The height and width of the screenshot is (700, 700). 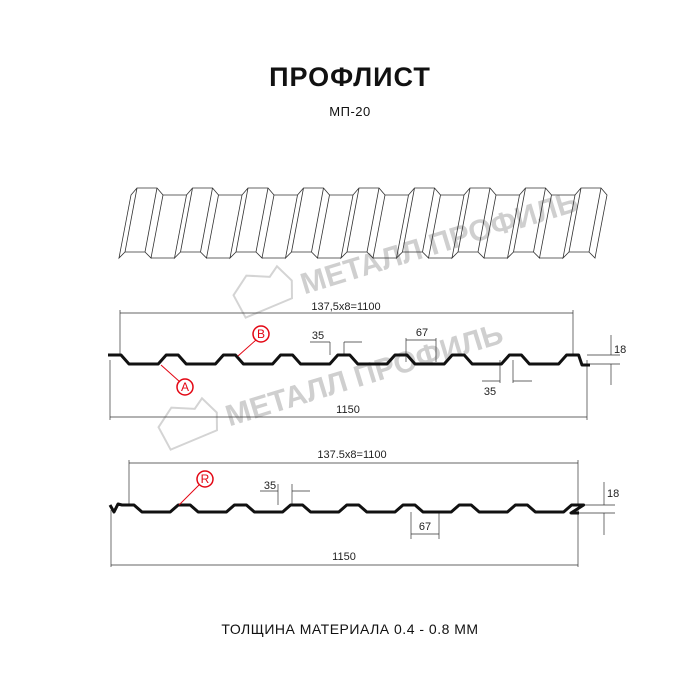 What do you see at coordinates (350, 629) in the screenshot?
I see `material-thickness-note: ТОЛЩИНА МАТЕРИАЛА 0.4 - 0.8 ММ` at bounding box center [350, 629].